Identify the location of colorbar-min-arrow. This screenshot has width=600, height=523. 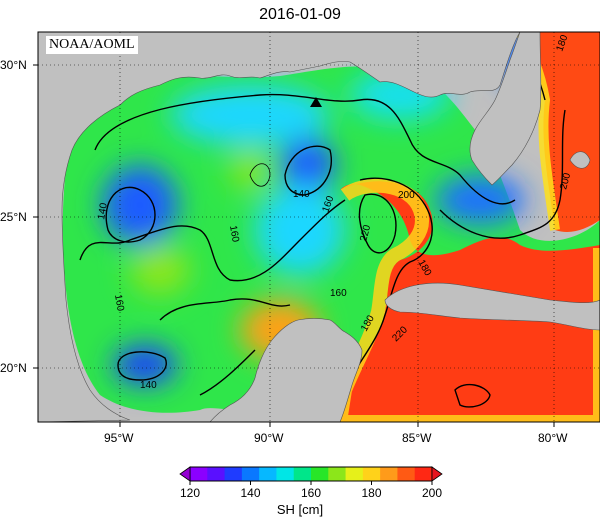
(185, 474).